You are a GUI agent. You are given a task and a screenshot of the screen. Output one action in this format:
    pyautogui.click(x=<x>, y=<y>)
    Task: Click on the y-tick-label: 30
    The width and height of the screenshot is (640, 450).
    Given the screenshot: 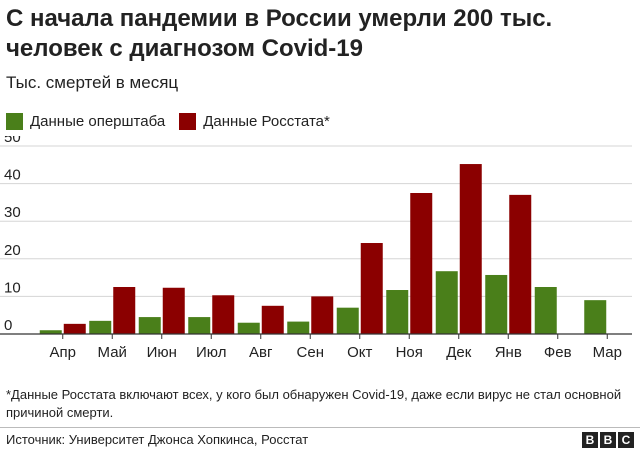 What is the action you would take?
    pyautogui.click(x=12, y=212)
    